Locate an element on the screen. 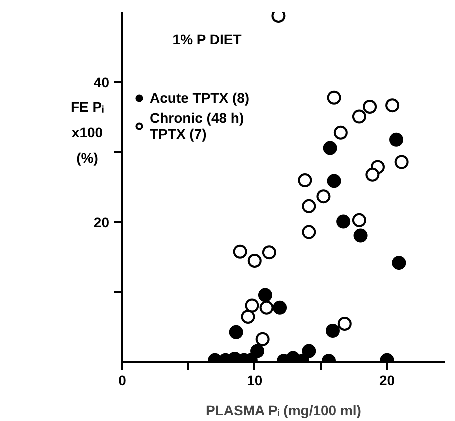 This screenshot has height=421, width=455. x-tick-label: 0 is located at coordinates (122, 380).